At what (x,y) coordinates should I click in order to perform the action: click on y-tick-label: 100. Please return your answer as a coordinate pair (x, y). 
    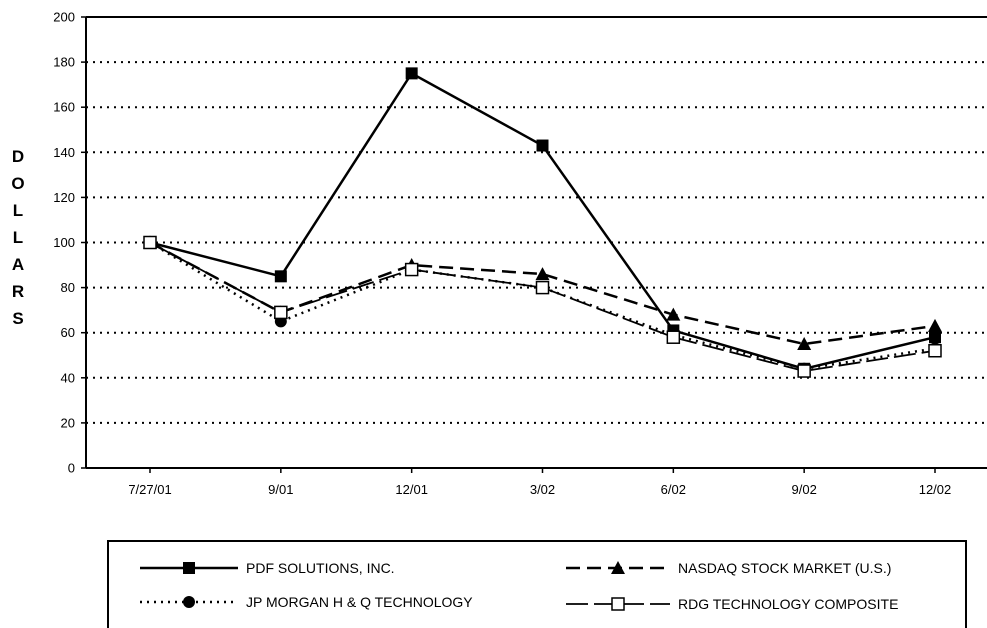
    Looking at the image, I should click on (64, 242).